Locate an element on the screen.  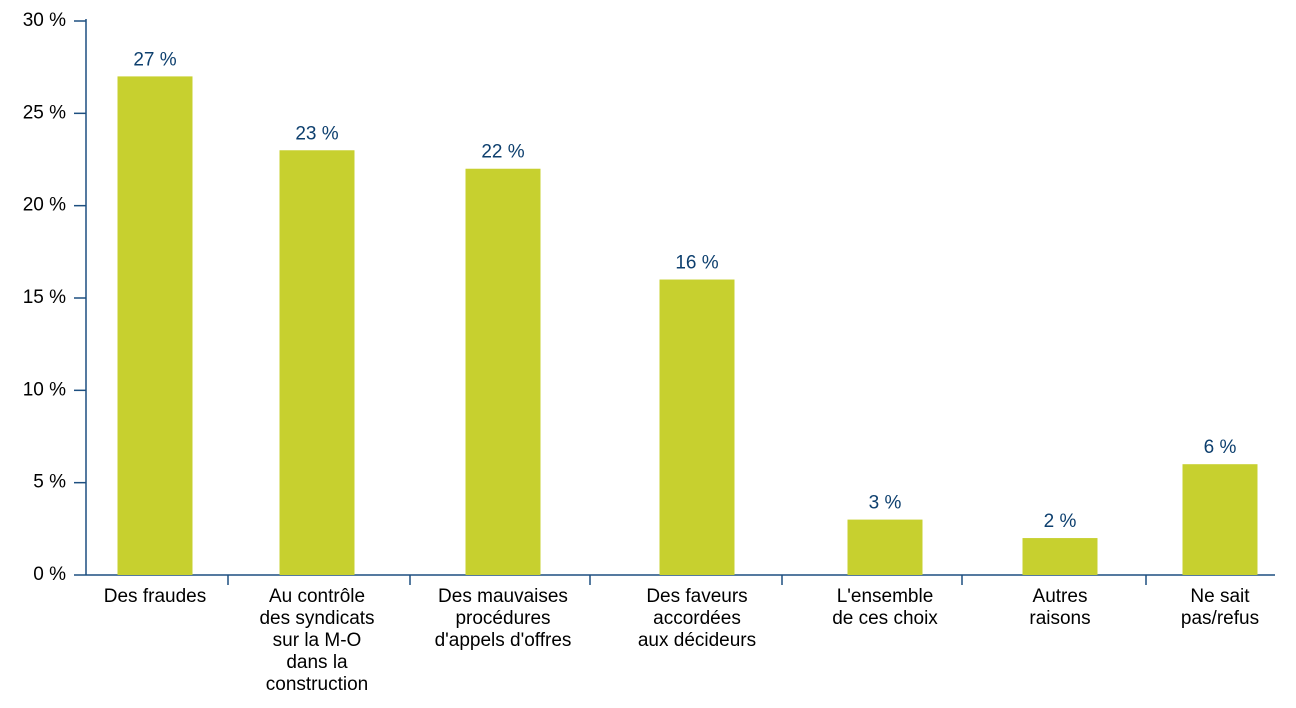
x-tick-label: Ne sait pas/refus is located at coordinates (1220, 607).